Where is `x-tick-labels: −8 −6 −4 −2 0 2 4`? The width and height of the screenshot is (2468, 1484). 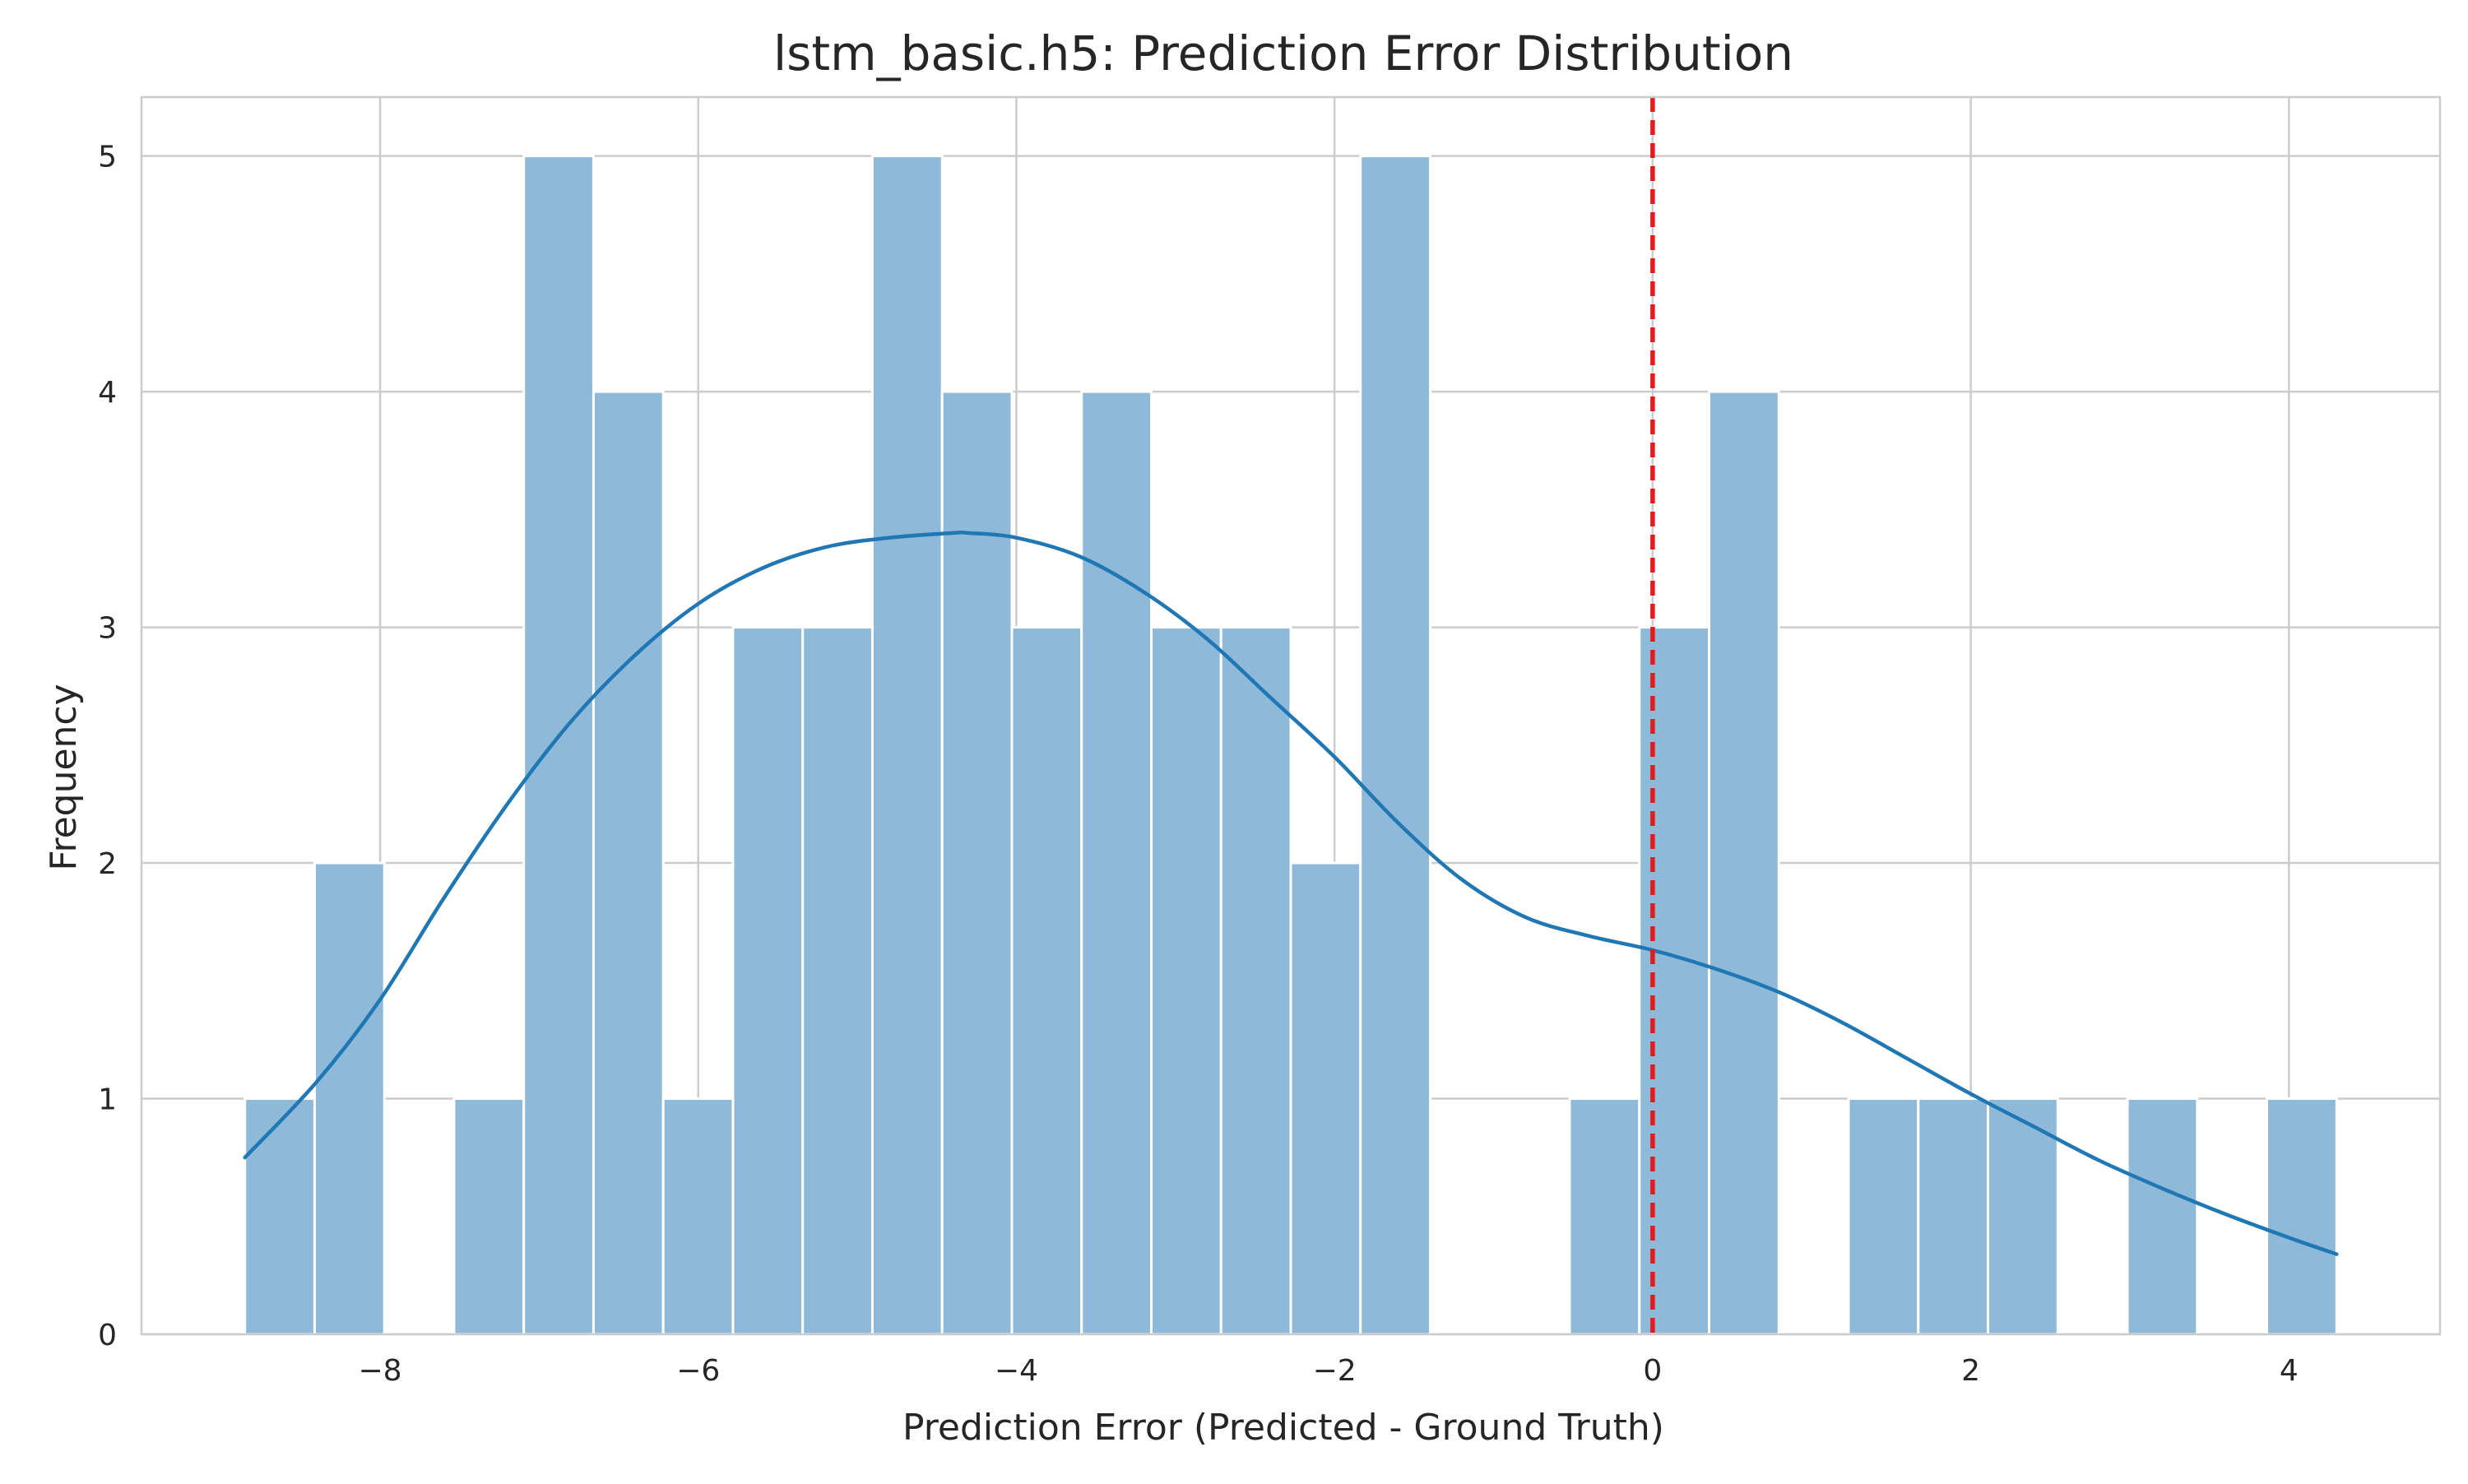 x-tick-labels: −8 −6 −4 −2 0 2 4 is located at coordinates (1328, 1371).